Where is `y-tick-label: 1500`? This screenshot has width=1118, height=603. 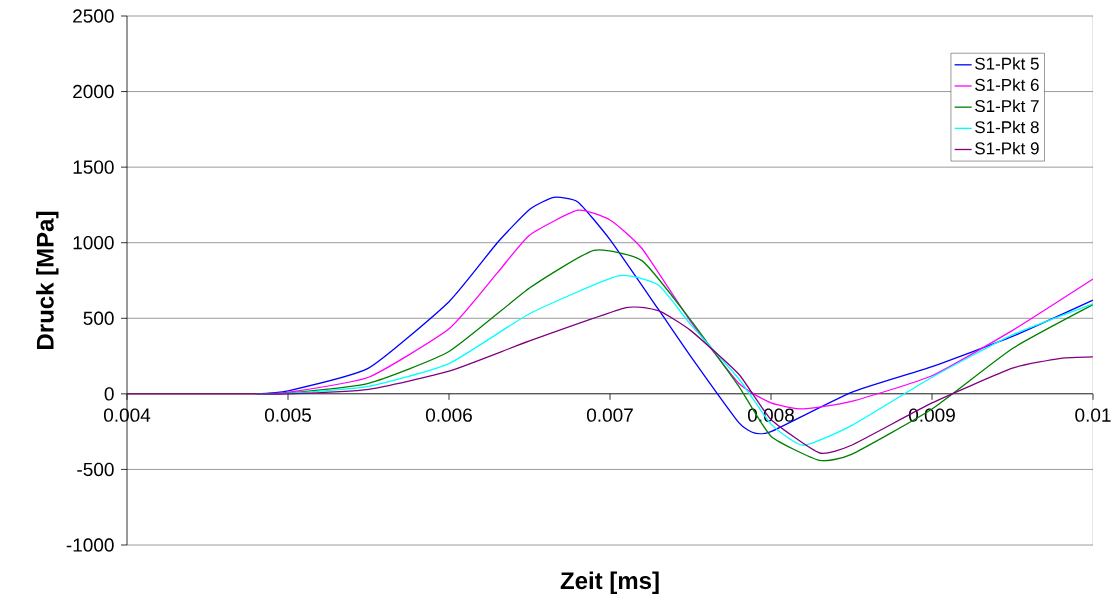
y-tick-label: 1500 is located at coordinates (93, 167).